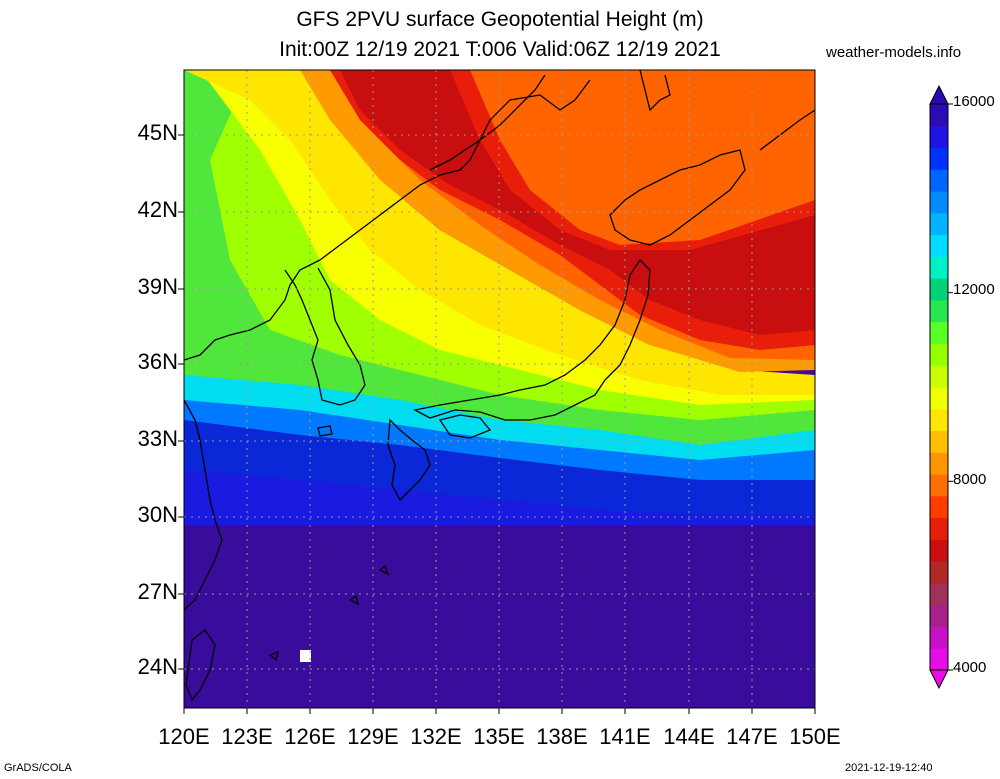 The width and height of the screenshot is (1000, 779). What do you see at coordinates (787, 130) in the screenshot?
I see `coastline-kurils` at bounding box center [787, 130].